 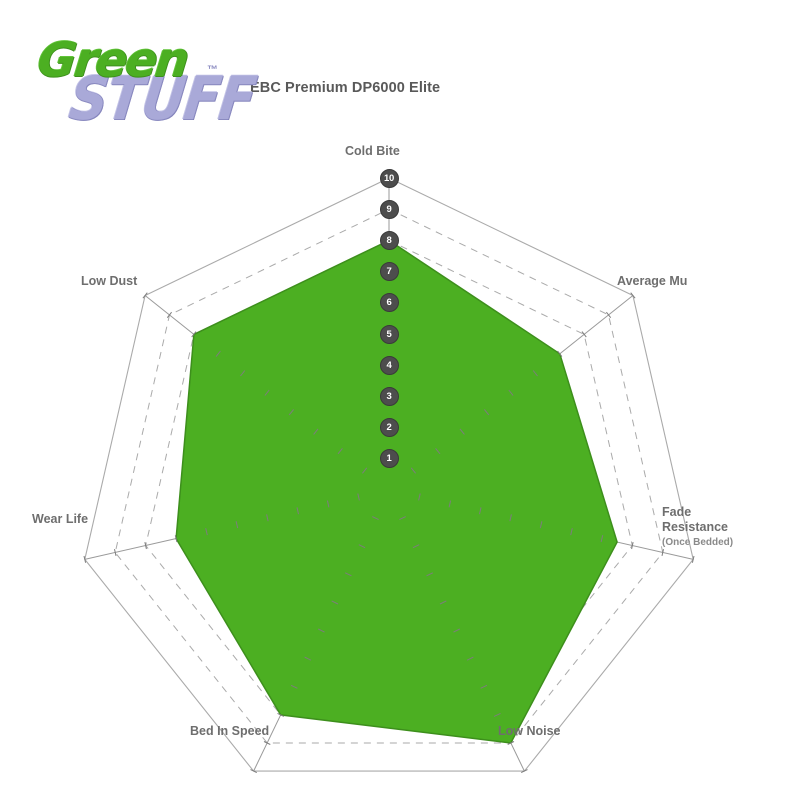 I want to click on scale-marker-2: 2, so click(x=389, y=428).